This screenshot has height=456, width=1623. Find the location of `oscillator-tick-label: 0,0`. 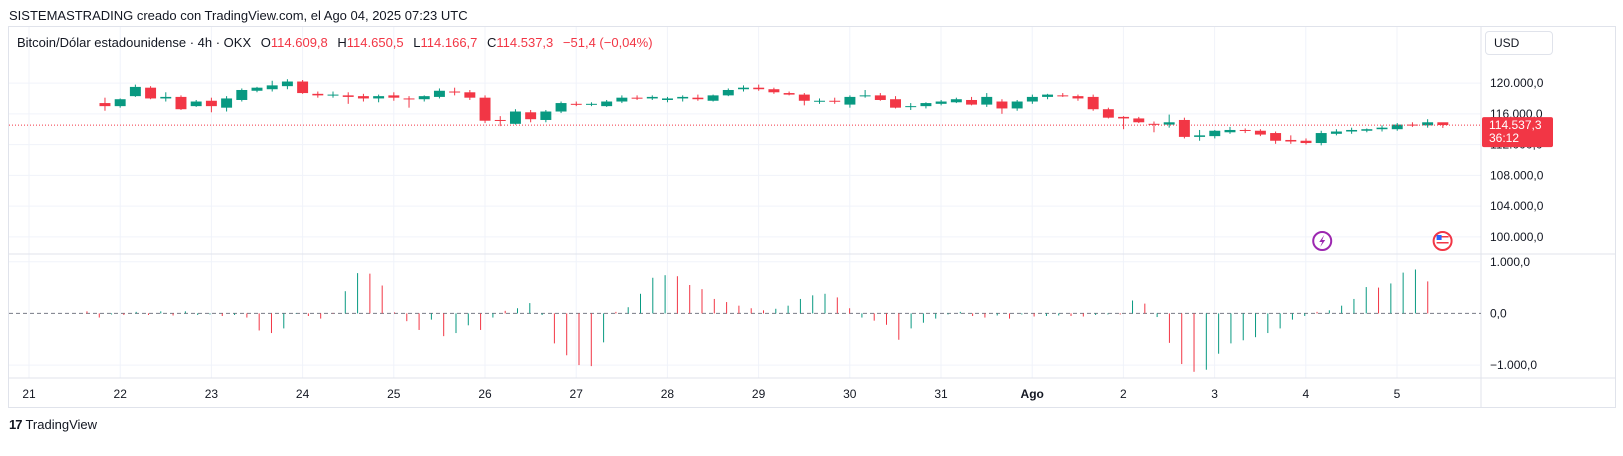

oscillator-tick-label: 0,0 is located at coordinates (1498, 313).